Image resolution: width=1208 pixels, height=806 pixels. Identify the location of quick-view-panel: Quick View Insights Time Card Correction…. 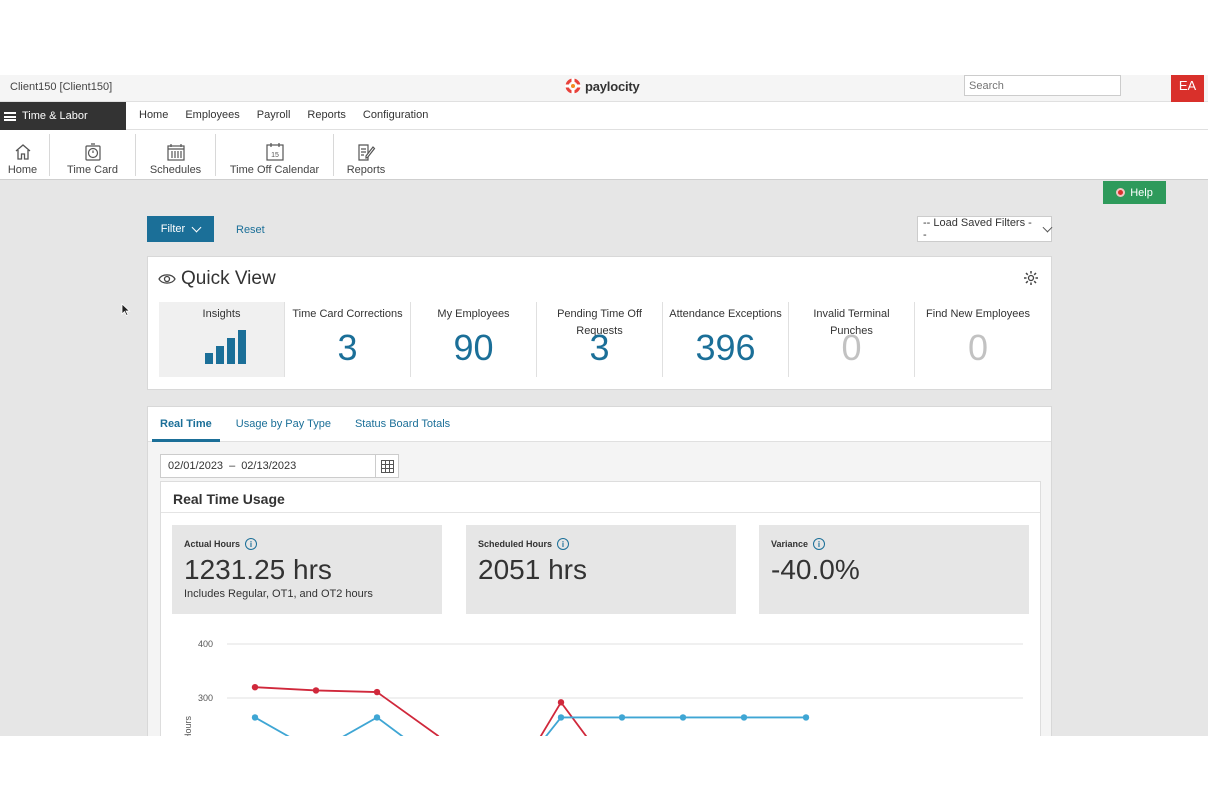
(599, 323).